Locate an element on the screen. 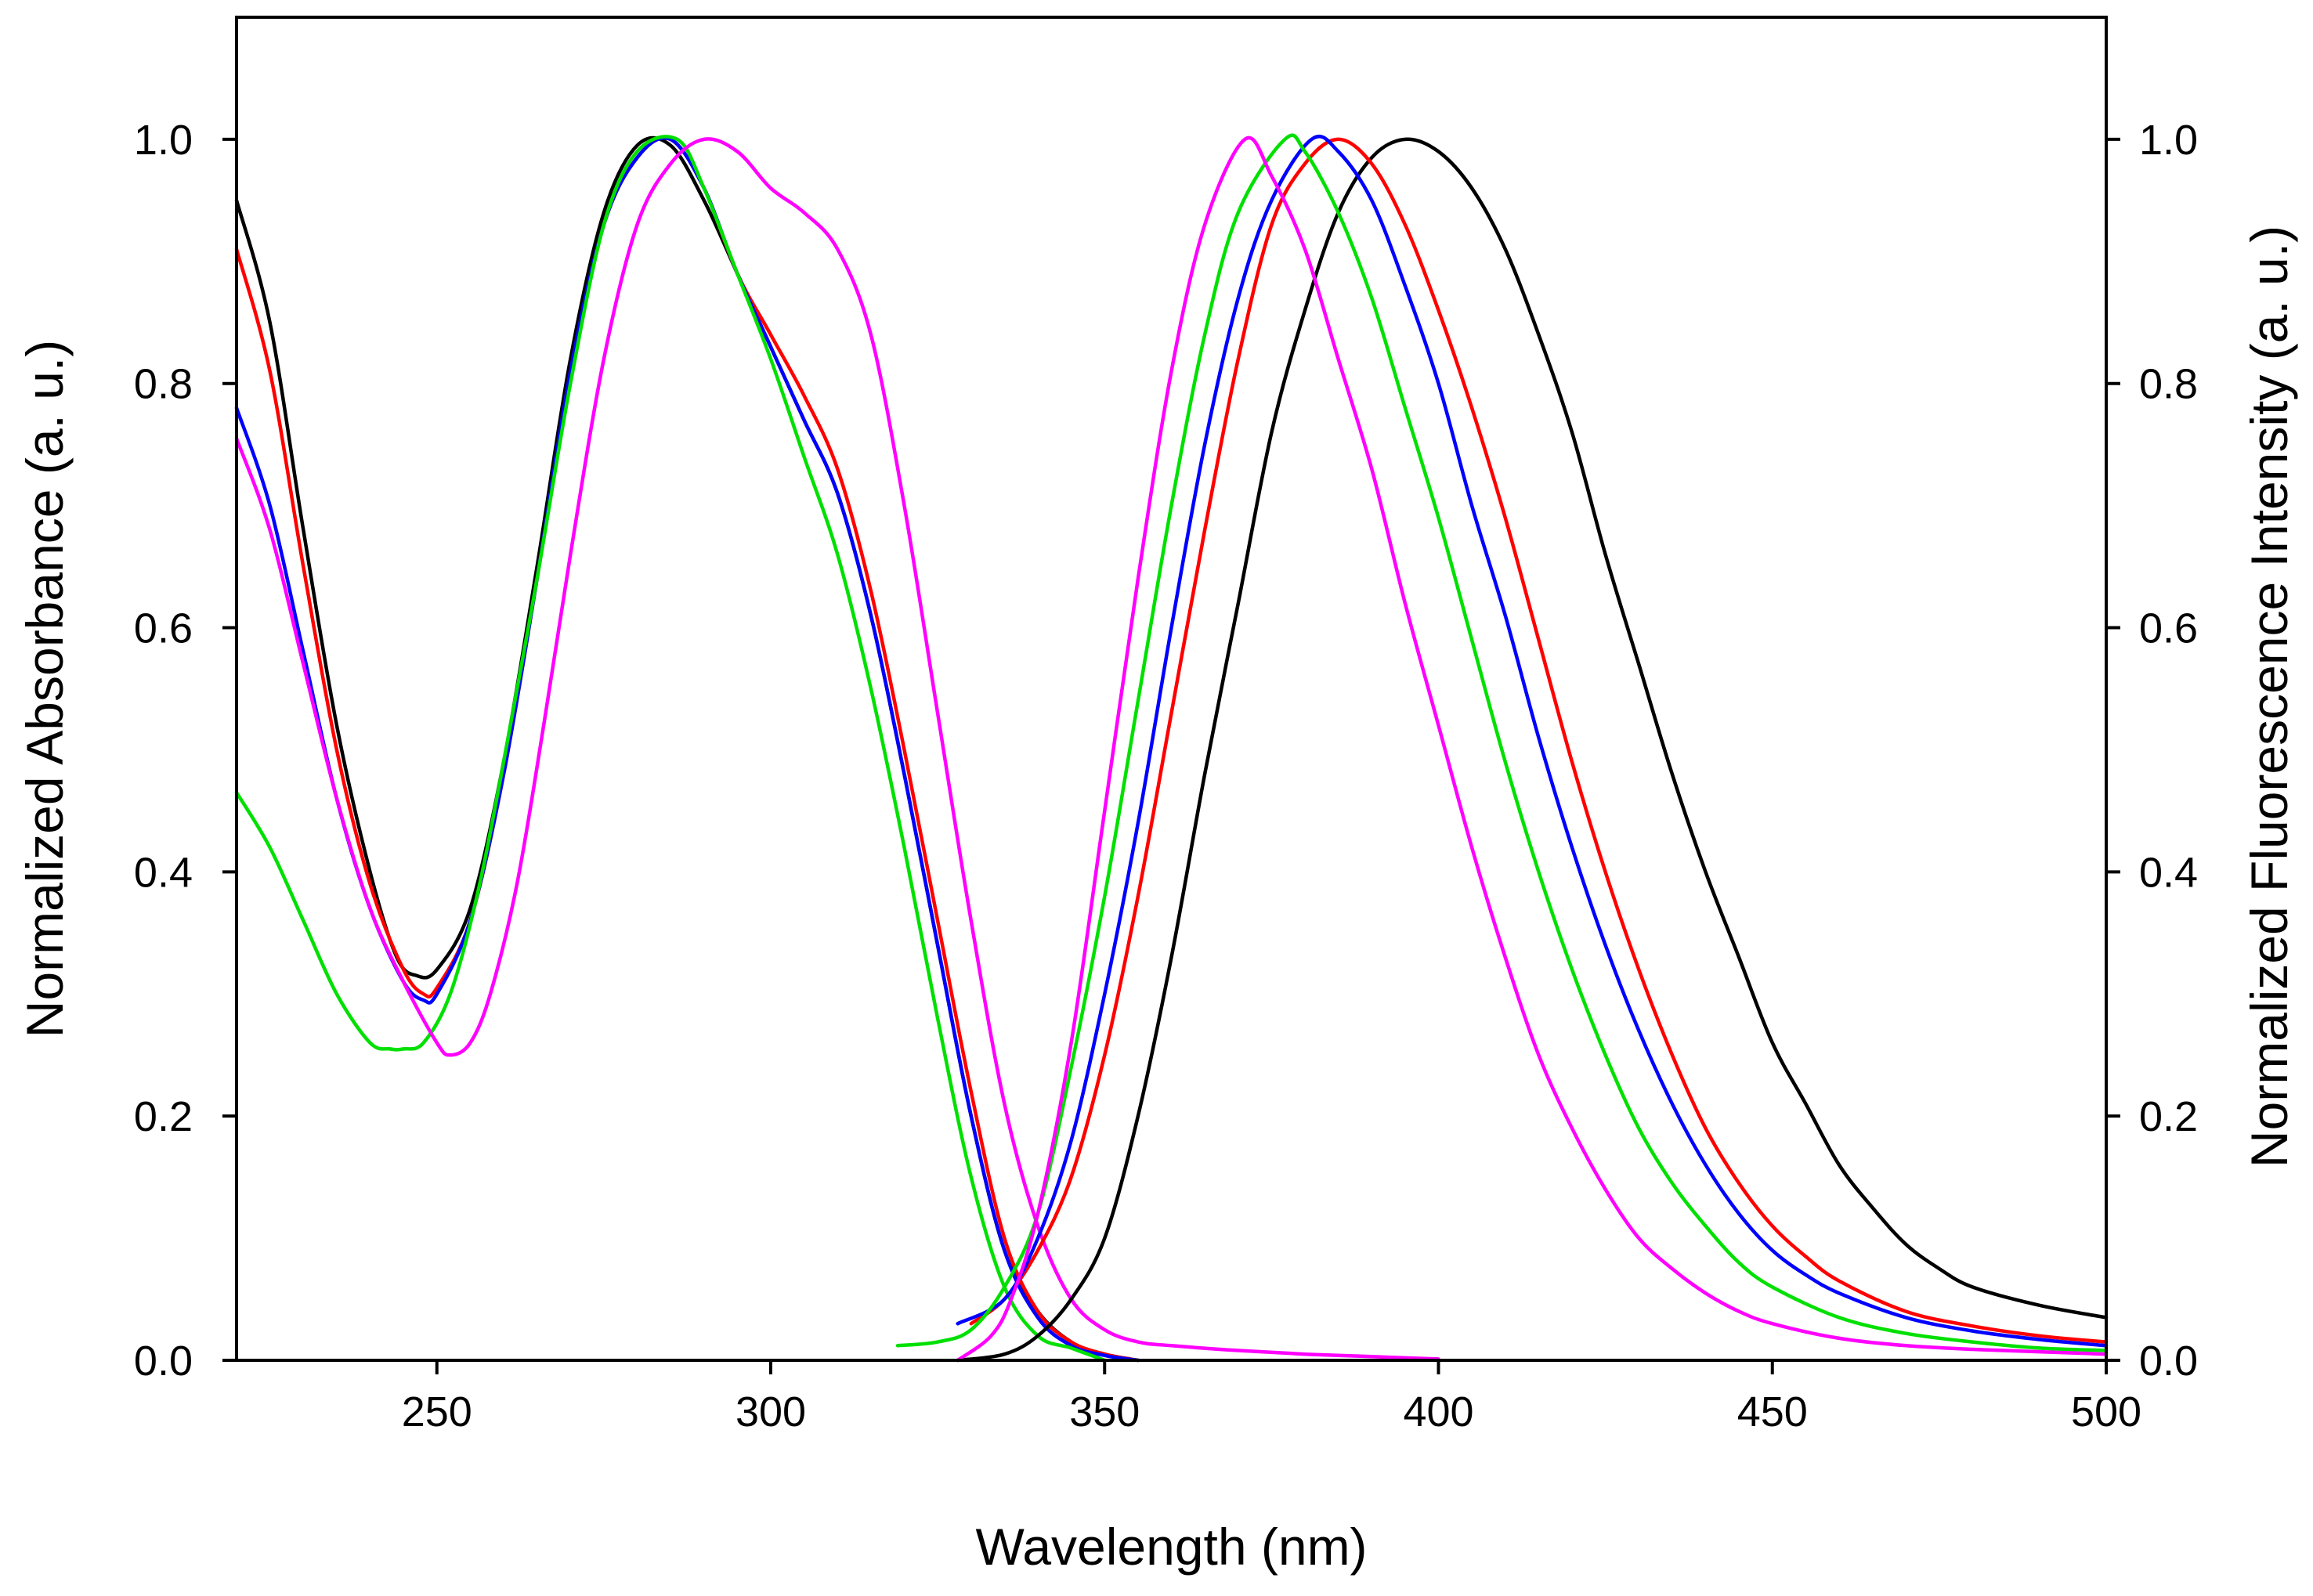  x-tick-label: 450 is located at coordinates (1772, 1411).